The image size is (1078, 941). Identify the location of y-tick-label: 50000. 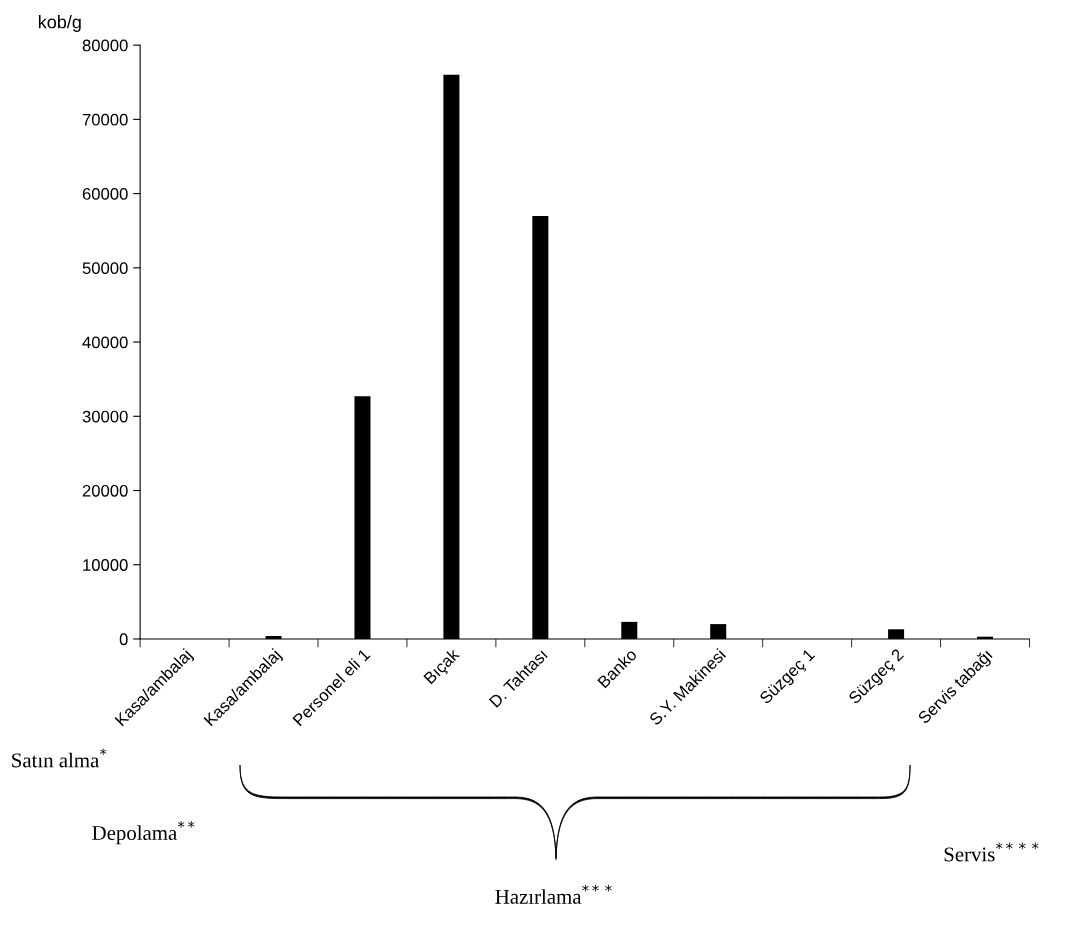
(105, 268).